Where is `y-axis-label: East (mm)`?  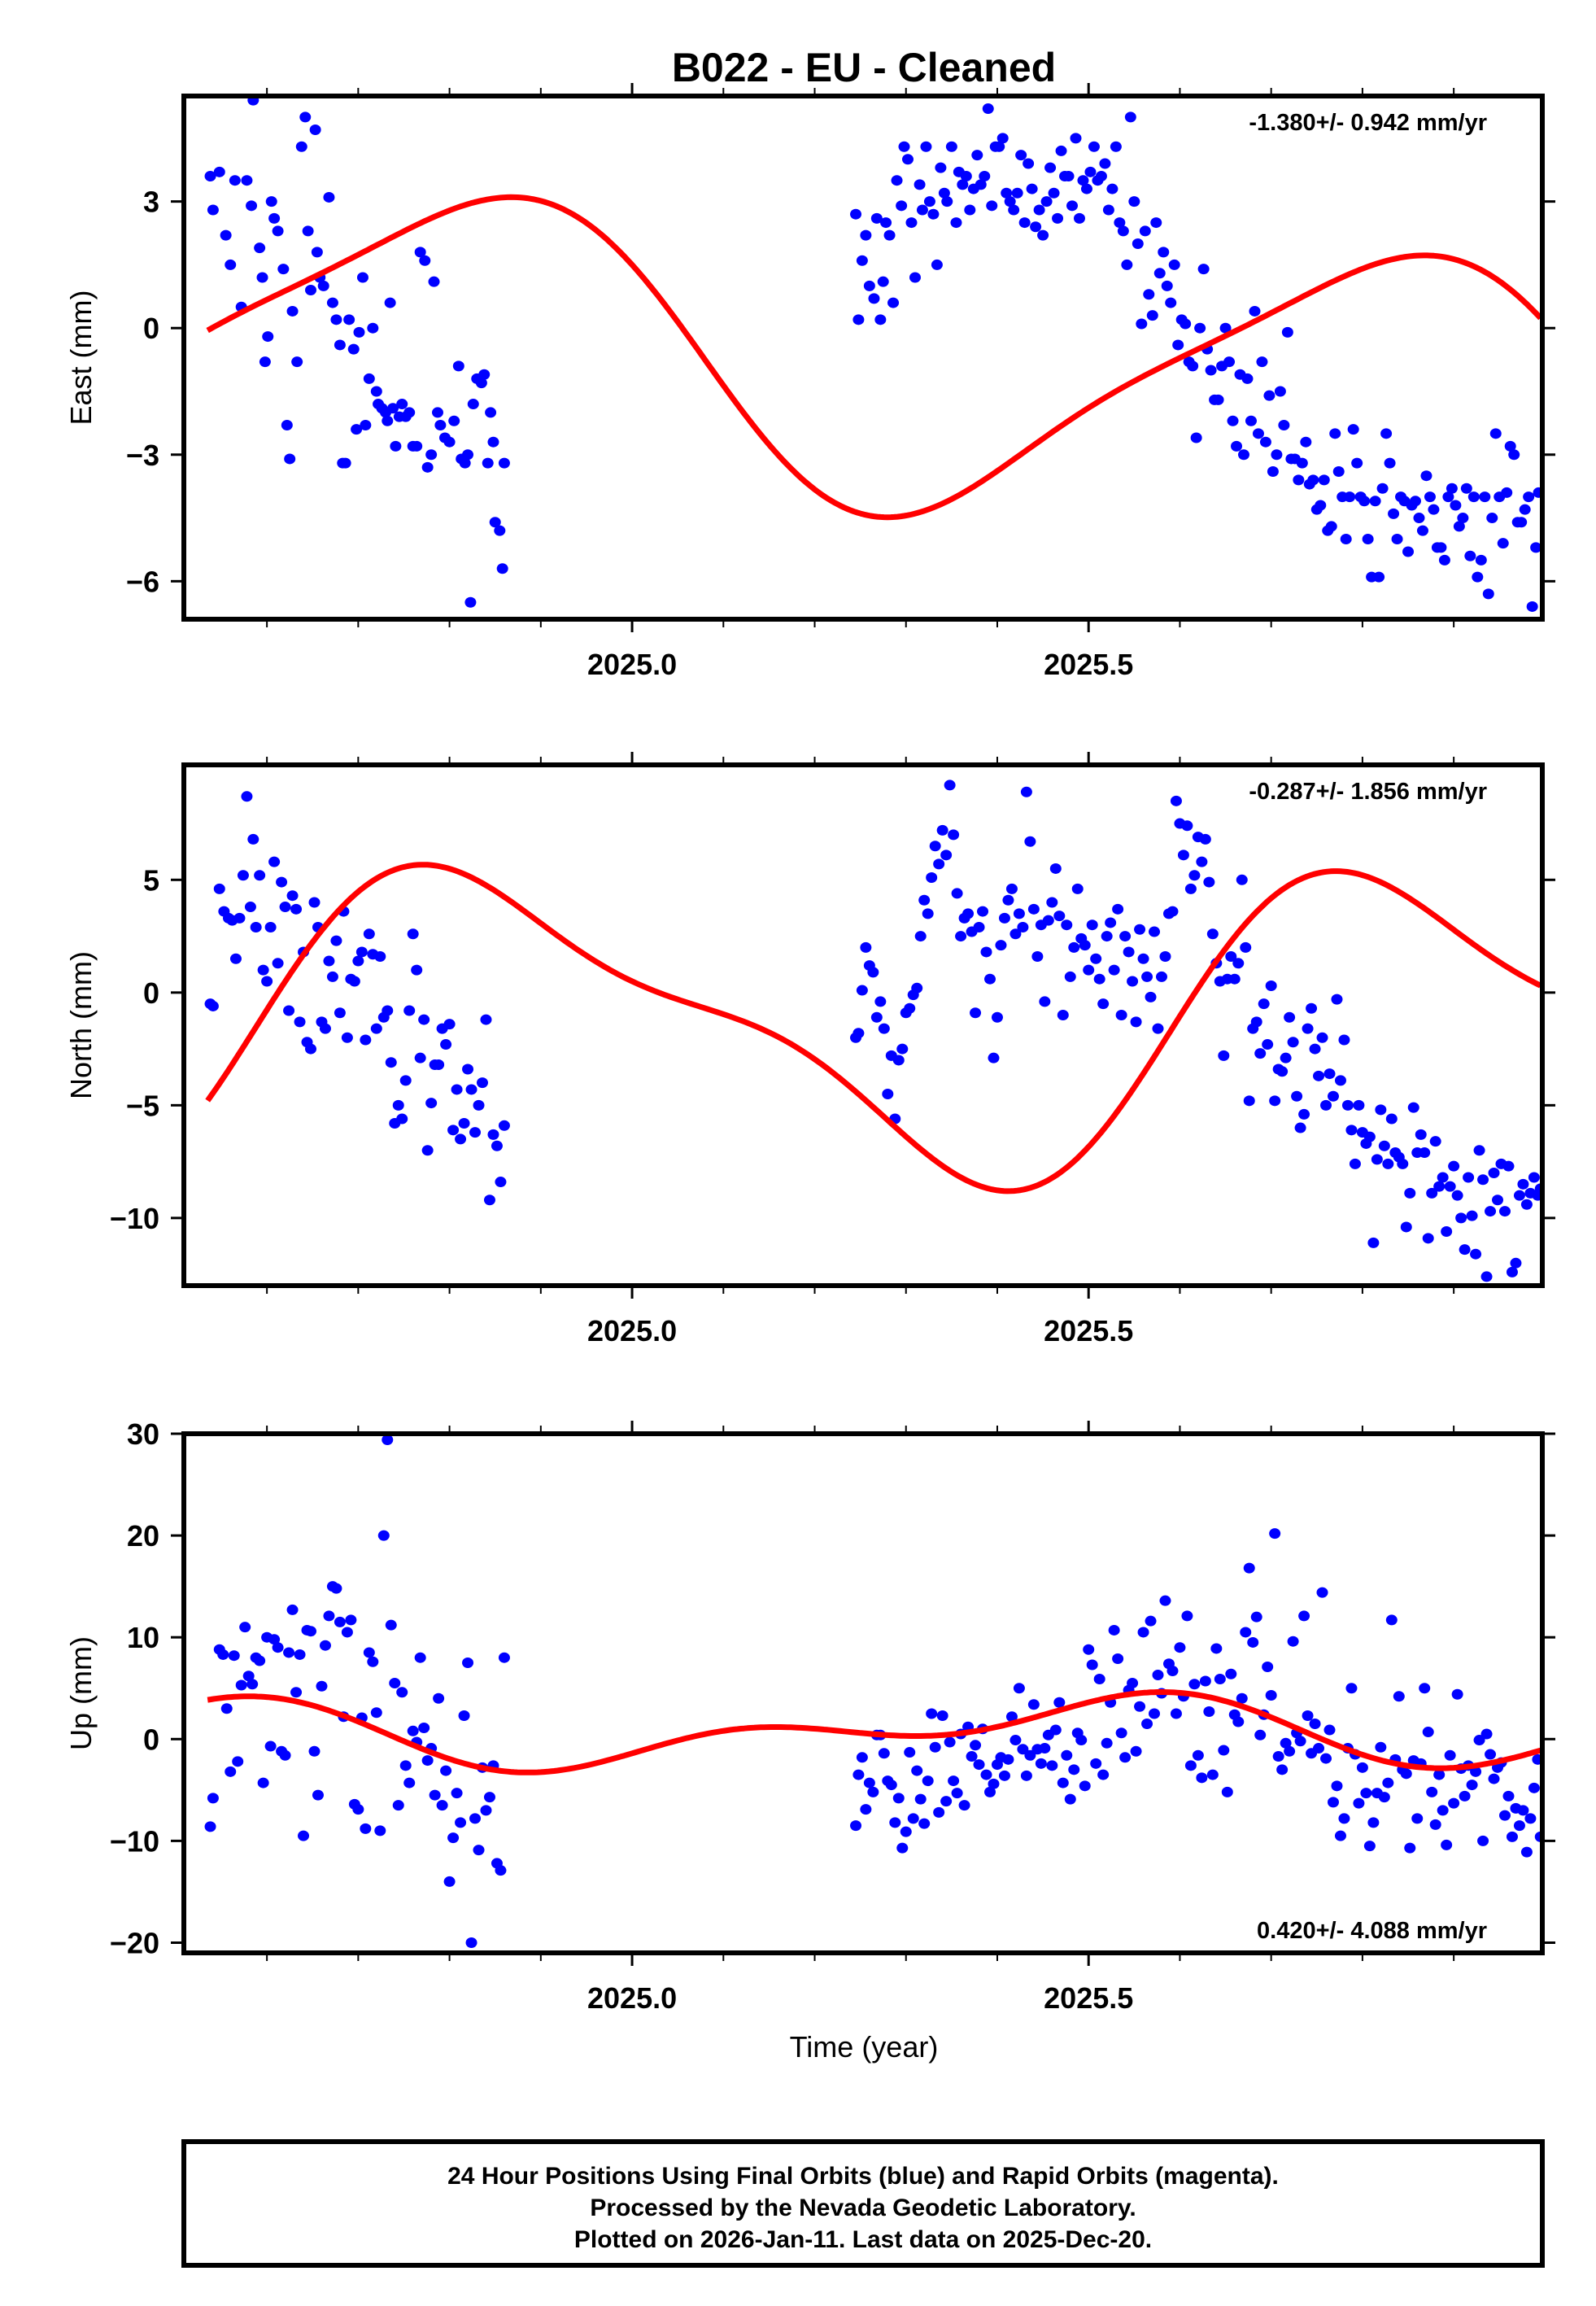 y-axis-label: East (mm) is located at coordinates (81, 358).